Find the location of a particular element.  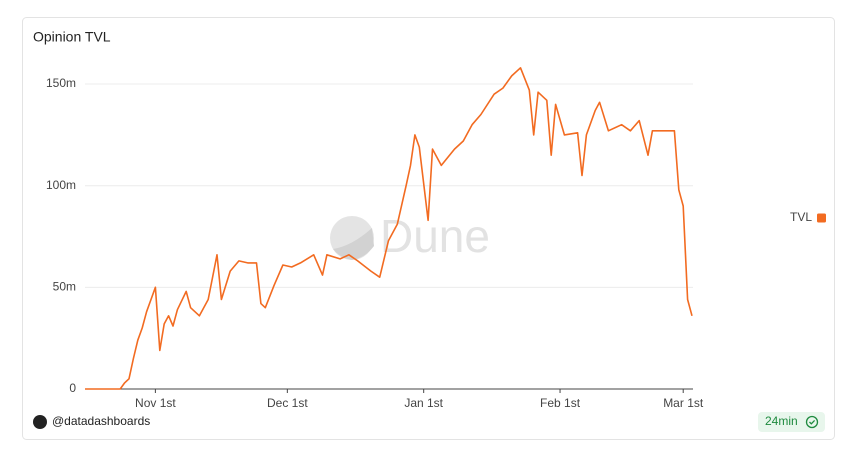

watermark-text: Dune is located at coordinates (435, 236).